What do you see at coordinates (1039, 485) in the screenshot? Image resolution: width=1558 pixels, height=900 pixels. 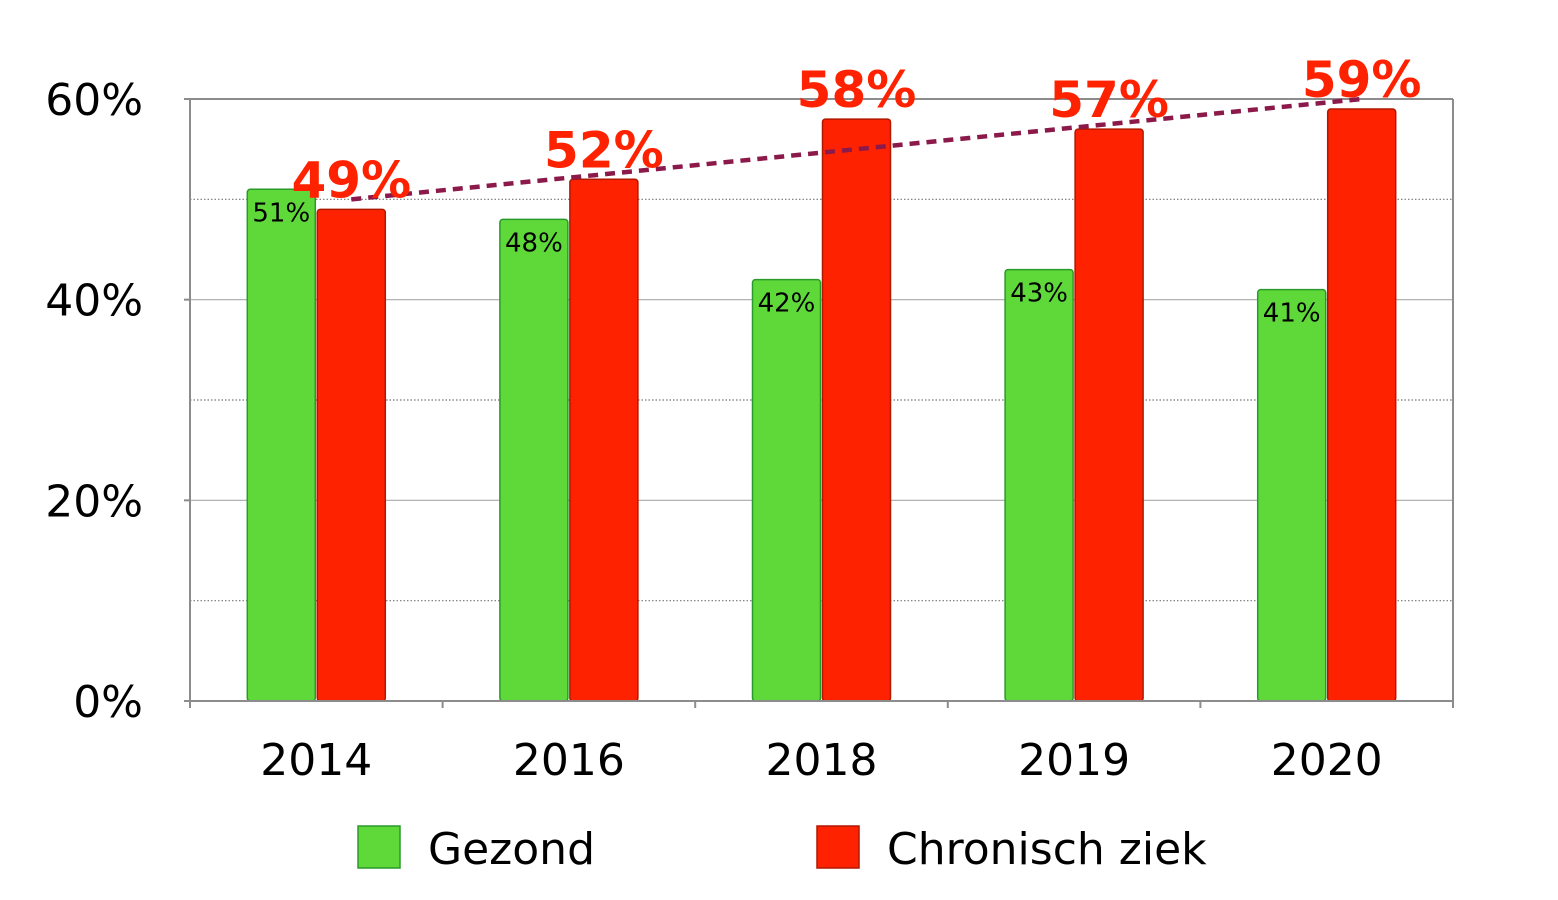 I see `bar-gezond-2019` at bounding box center [1039, 485].